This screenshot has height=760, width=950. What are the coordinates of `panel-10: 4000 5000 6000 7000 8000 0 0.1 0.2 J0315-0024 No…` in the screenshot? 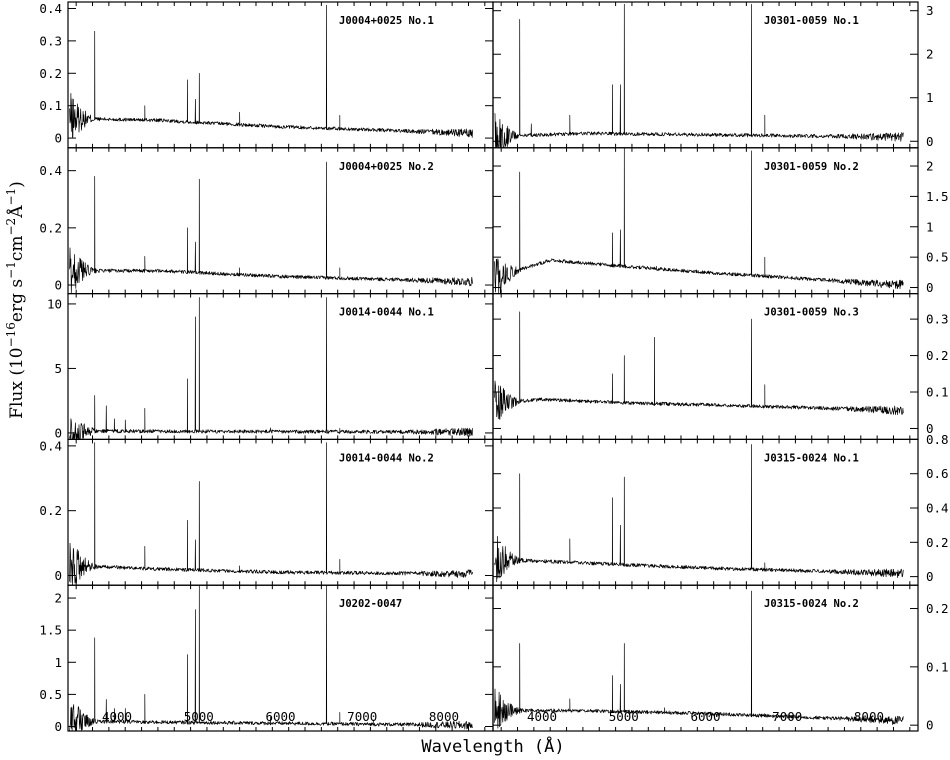 It's located at (720, 658).